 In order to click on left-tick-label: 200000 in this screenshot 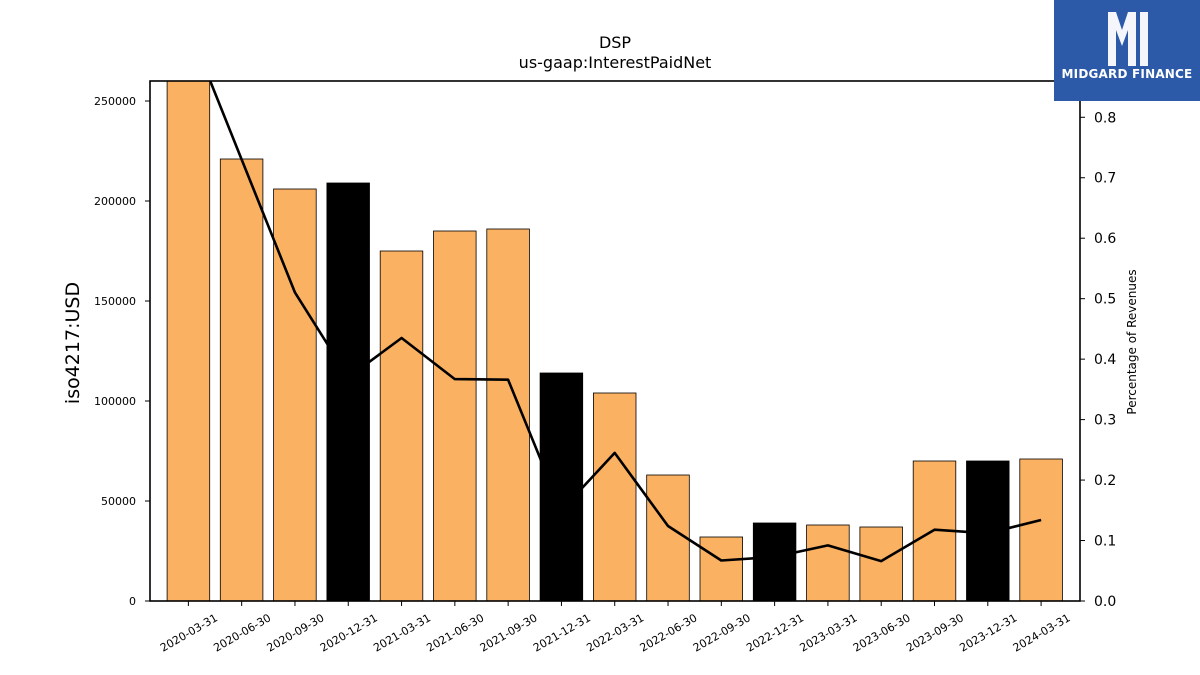, I will do `click(115, 201)`.